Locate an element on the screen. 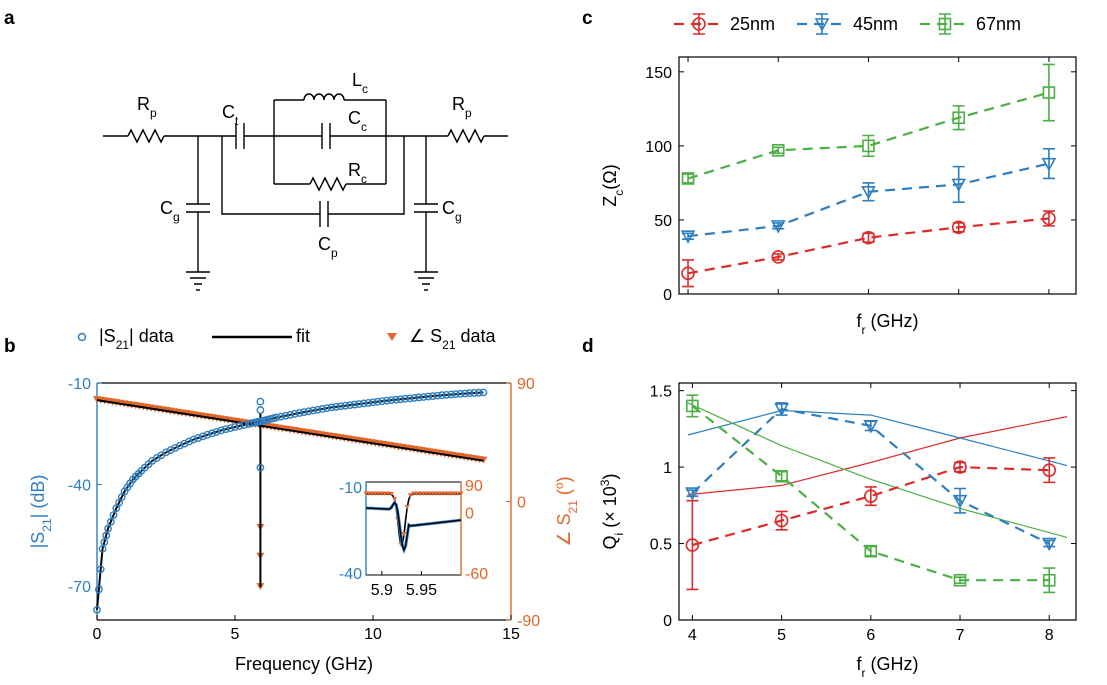 The image size is (1107, 685). plot-frame is located at coordinates (877, 175).